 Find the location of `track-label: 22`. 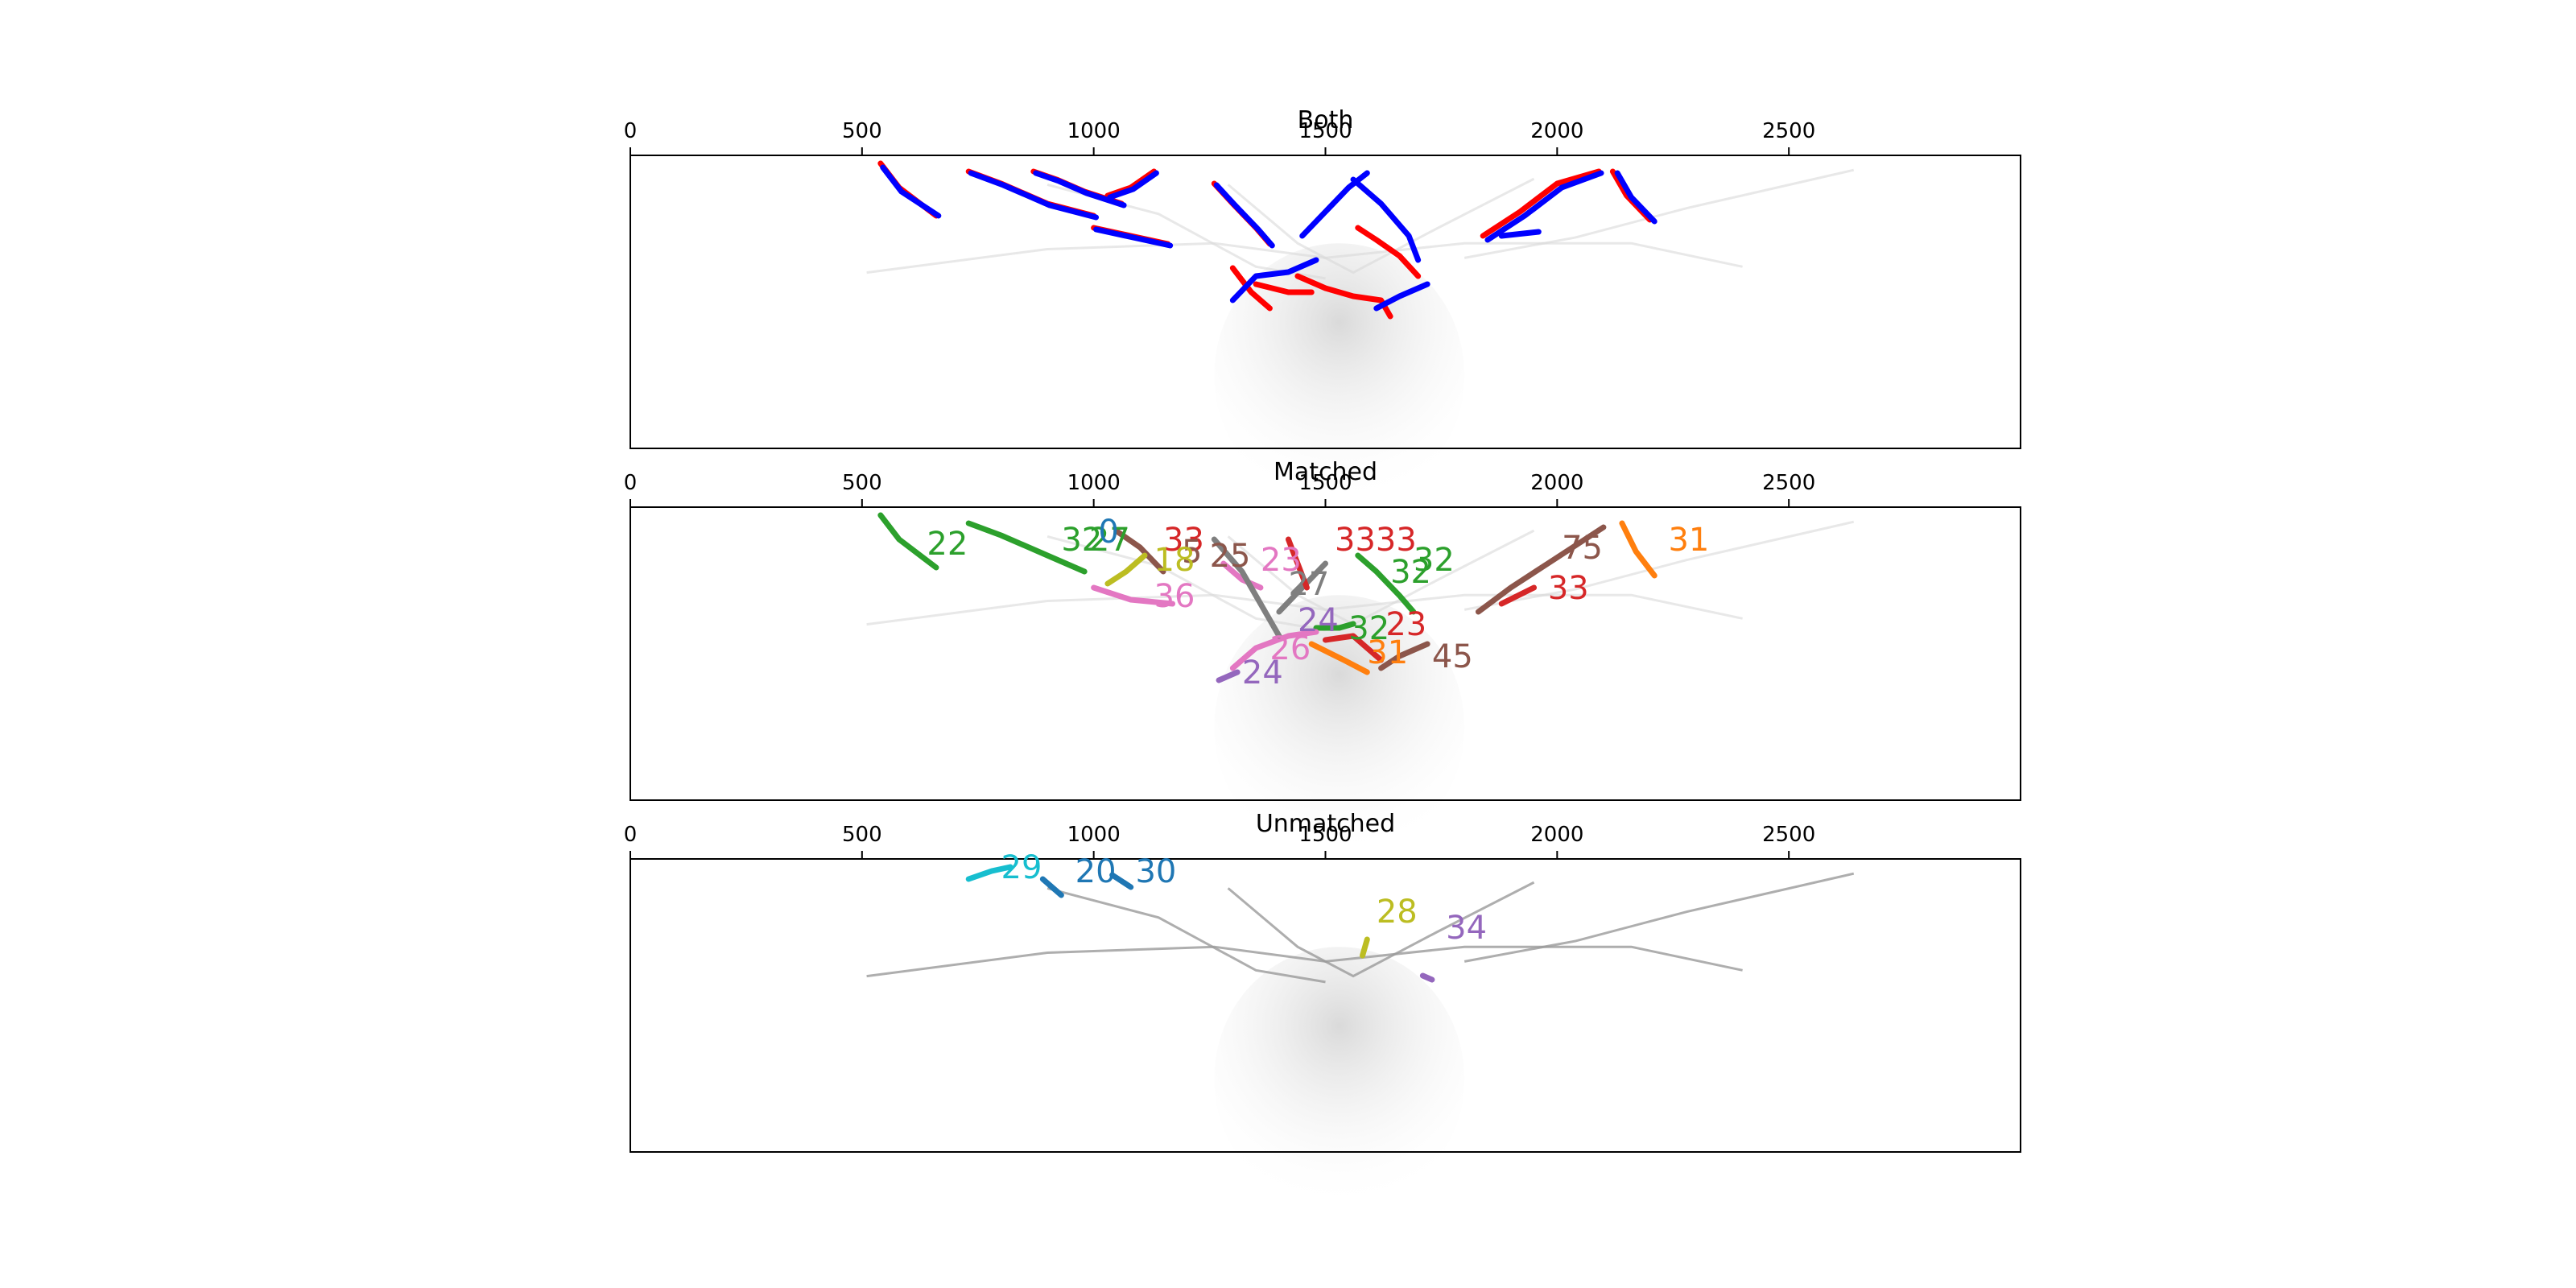

track-label: 22 is located at coordinates (947, 544).